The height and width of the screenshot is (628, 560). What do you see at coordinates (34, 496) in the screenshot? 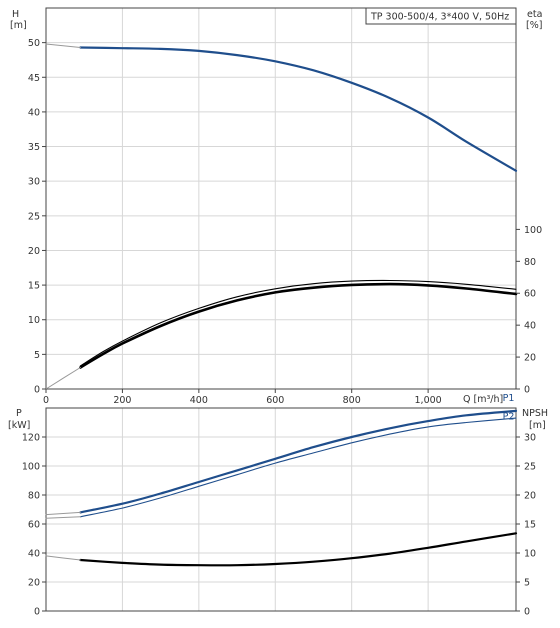
I see `power-npsh-left-tick-label-4: 80` at bounding box center [34, 496].